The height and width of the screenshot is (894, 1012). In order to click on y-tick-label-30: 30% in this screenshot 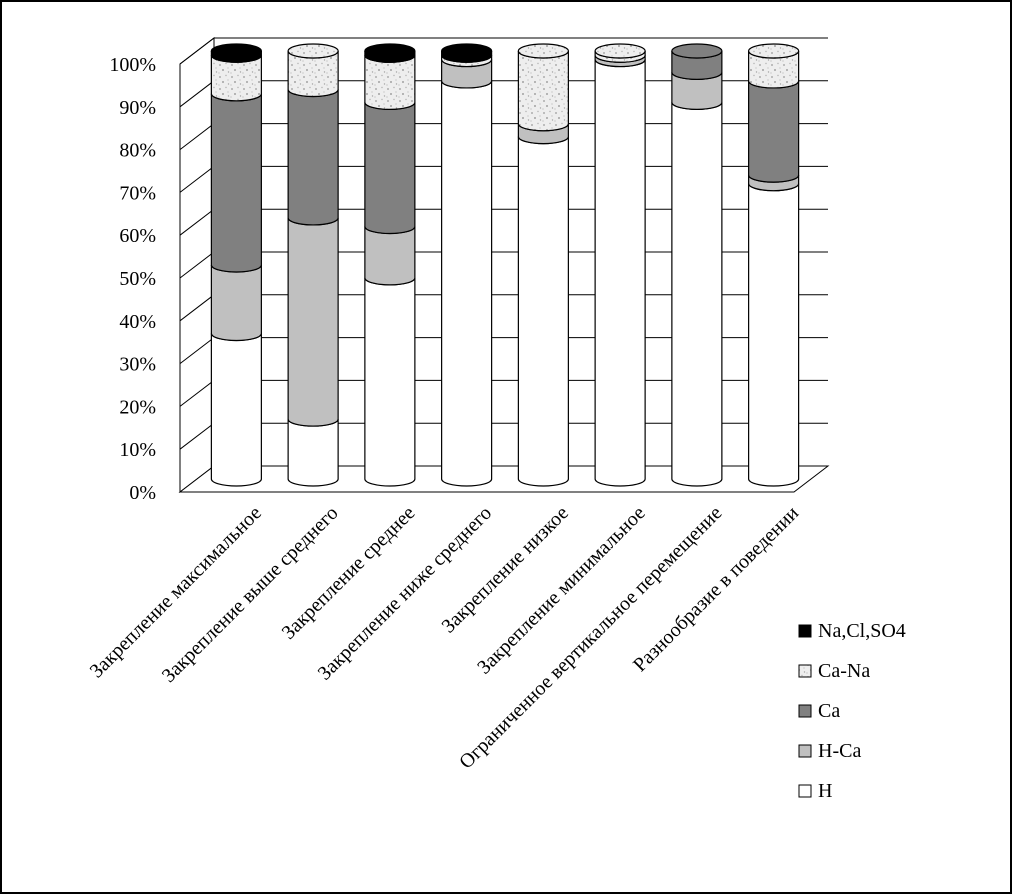, I will do `click(137, 365)`.